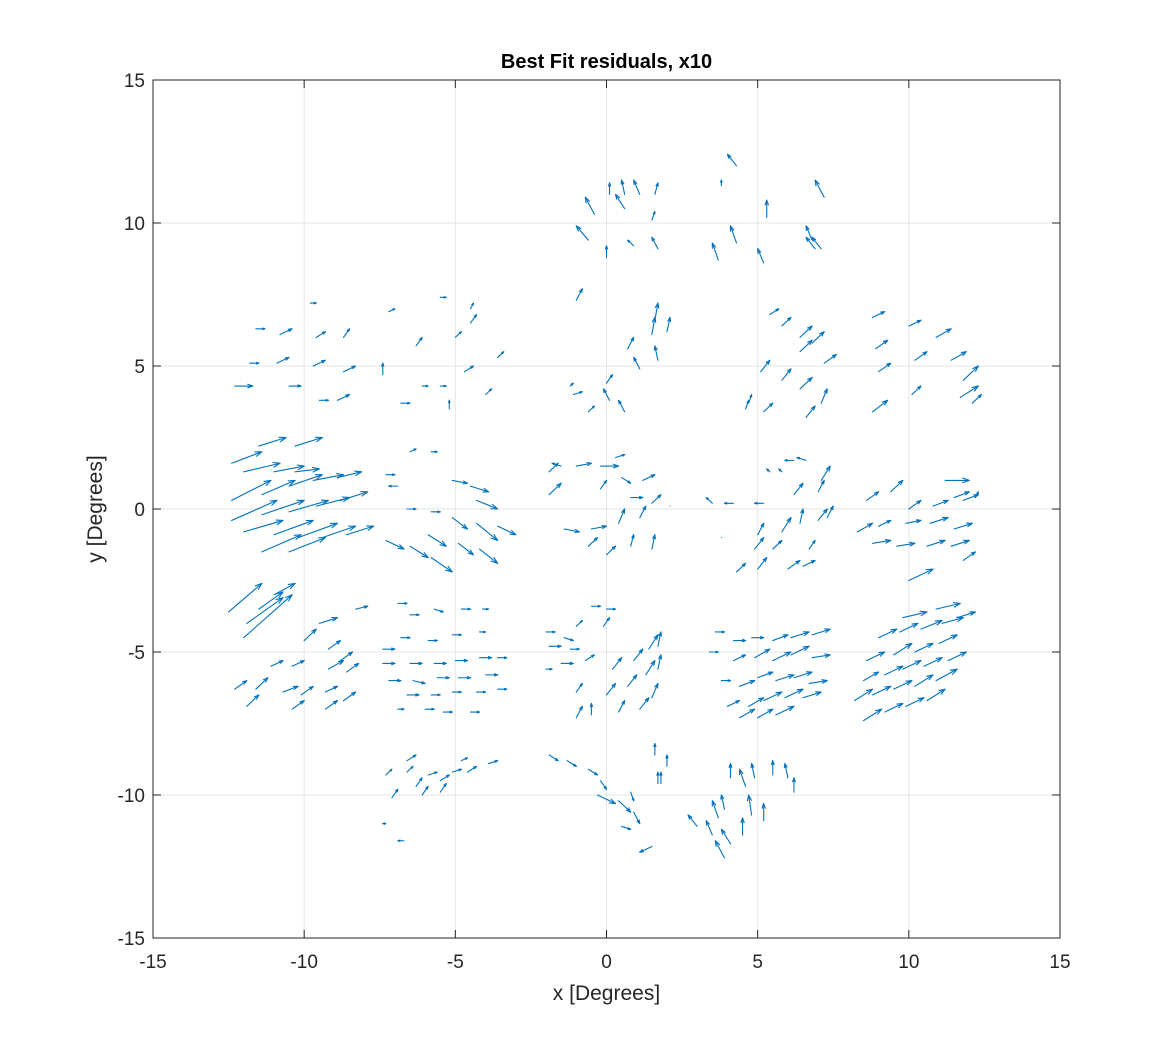 Image resolution: width=1172 pixels, height=1055 pixels. What do you see at coordinates (303, 962) in the screenshot?
I see `x-tick-label: -10` at bounding box center [303, 962].